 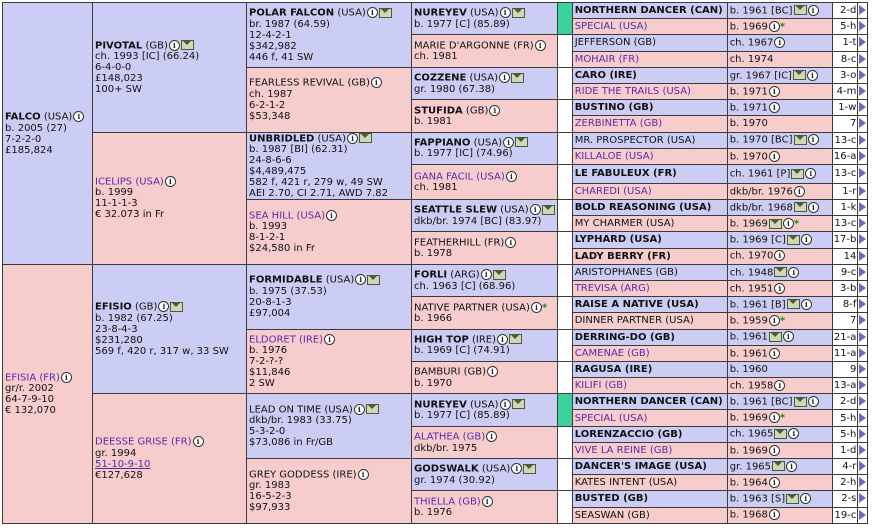 I want to click on horse-name: CAMENAE (GB), so click(x=612, y=353).